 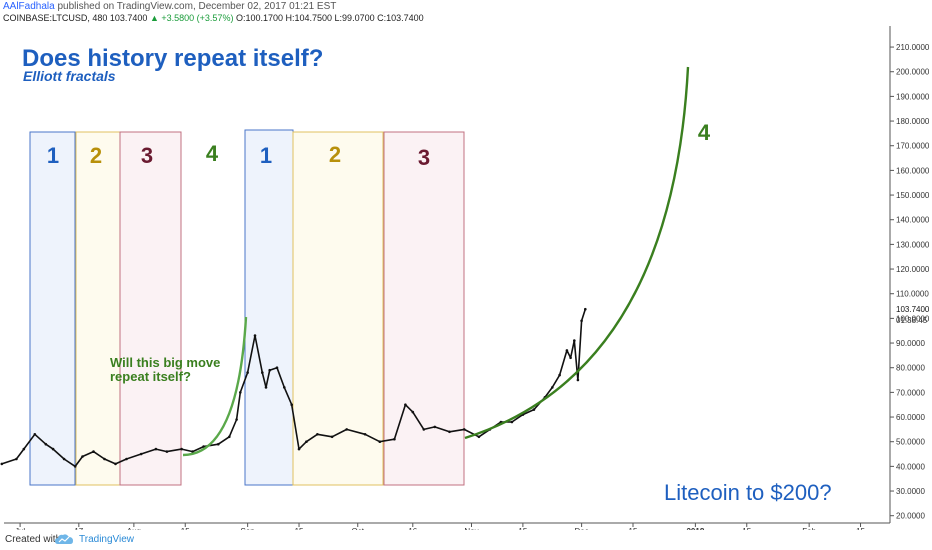 I want to click on y-tick-label: 90.0000, so click(x=910, y=343).